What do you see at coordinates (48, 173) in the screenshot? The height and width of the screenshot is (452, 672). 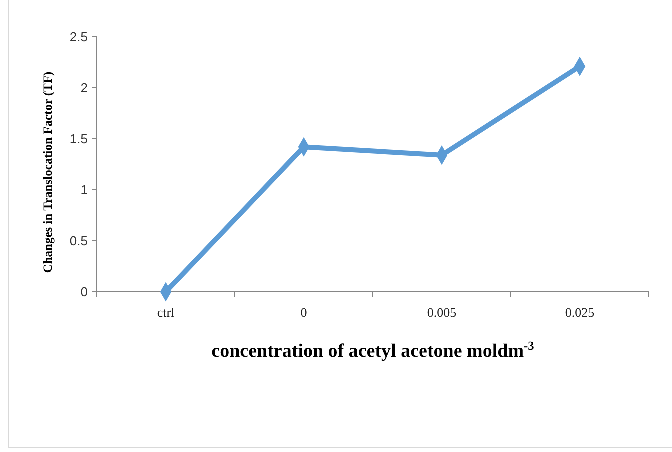 I see `y-axis-title: Changes in Translocation Factor (TF)` at bounding box center [48, 173].